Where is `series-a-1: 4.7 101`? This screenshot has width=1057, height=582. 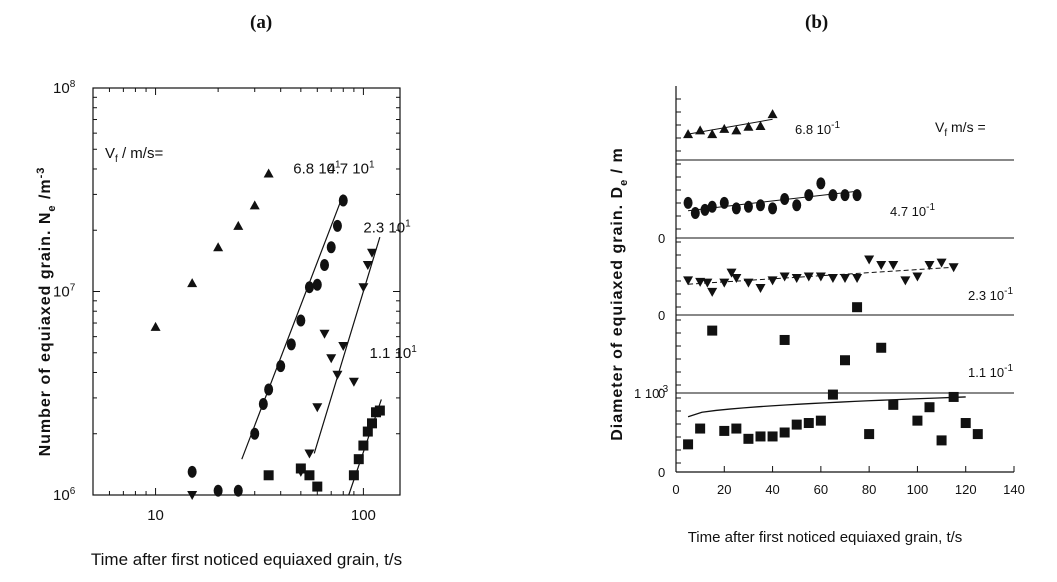 series-a-1: 4.7 101 is located at coordinates (281, 328).